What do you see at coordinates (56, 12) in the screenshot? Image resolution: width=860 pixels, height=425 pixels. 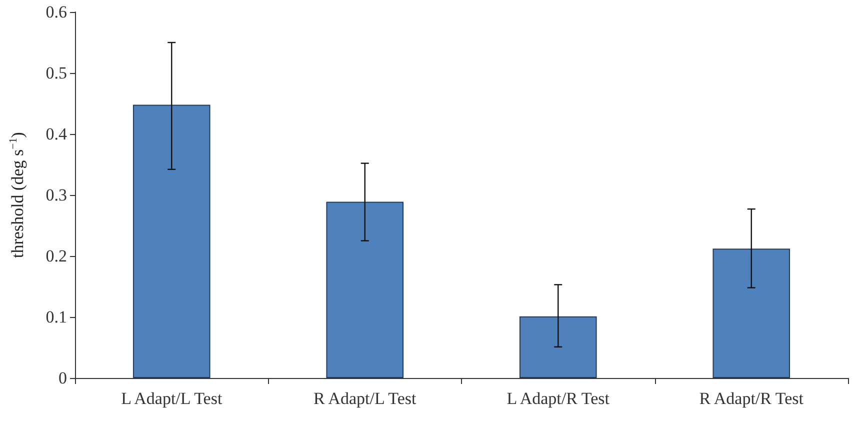 I see `y-tick-label: 0.6` at bounding box center [56, 12].